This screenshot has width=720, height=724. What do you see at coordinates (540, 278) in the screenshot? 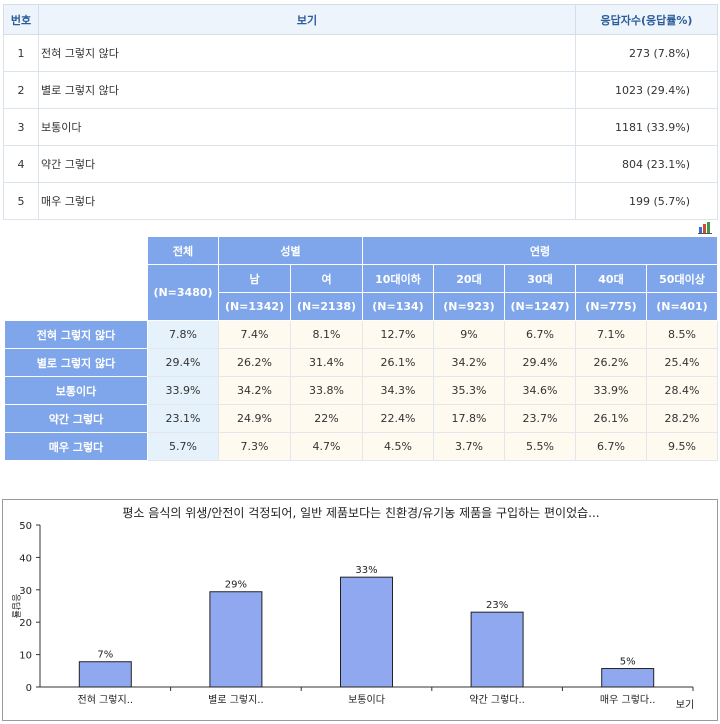
I see `col-label: 30대` at bounding box center [540, 278].